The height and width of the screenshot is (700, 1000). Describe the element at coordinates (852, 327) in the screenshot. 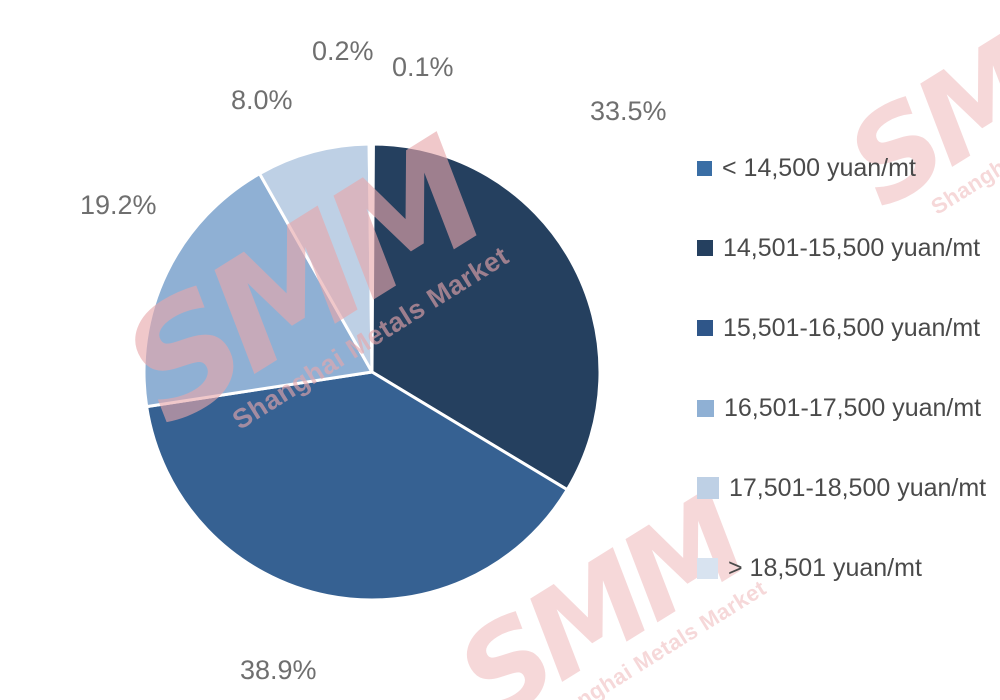

I see `legend-item-label: 15,501-16,500 yuan/mt` at that location.